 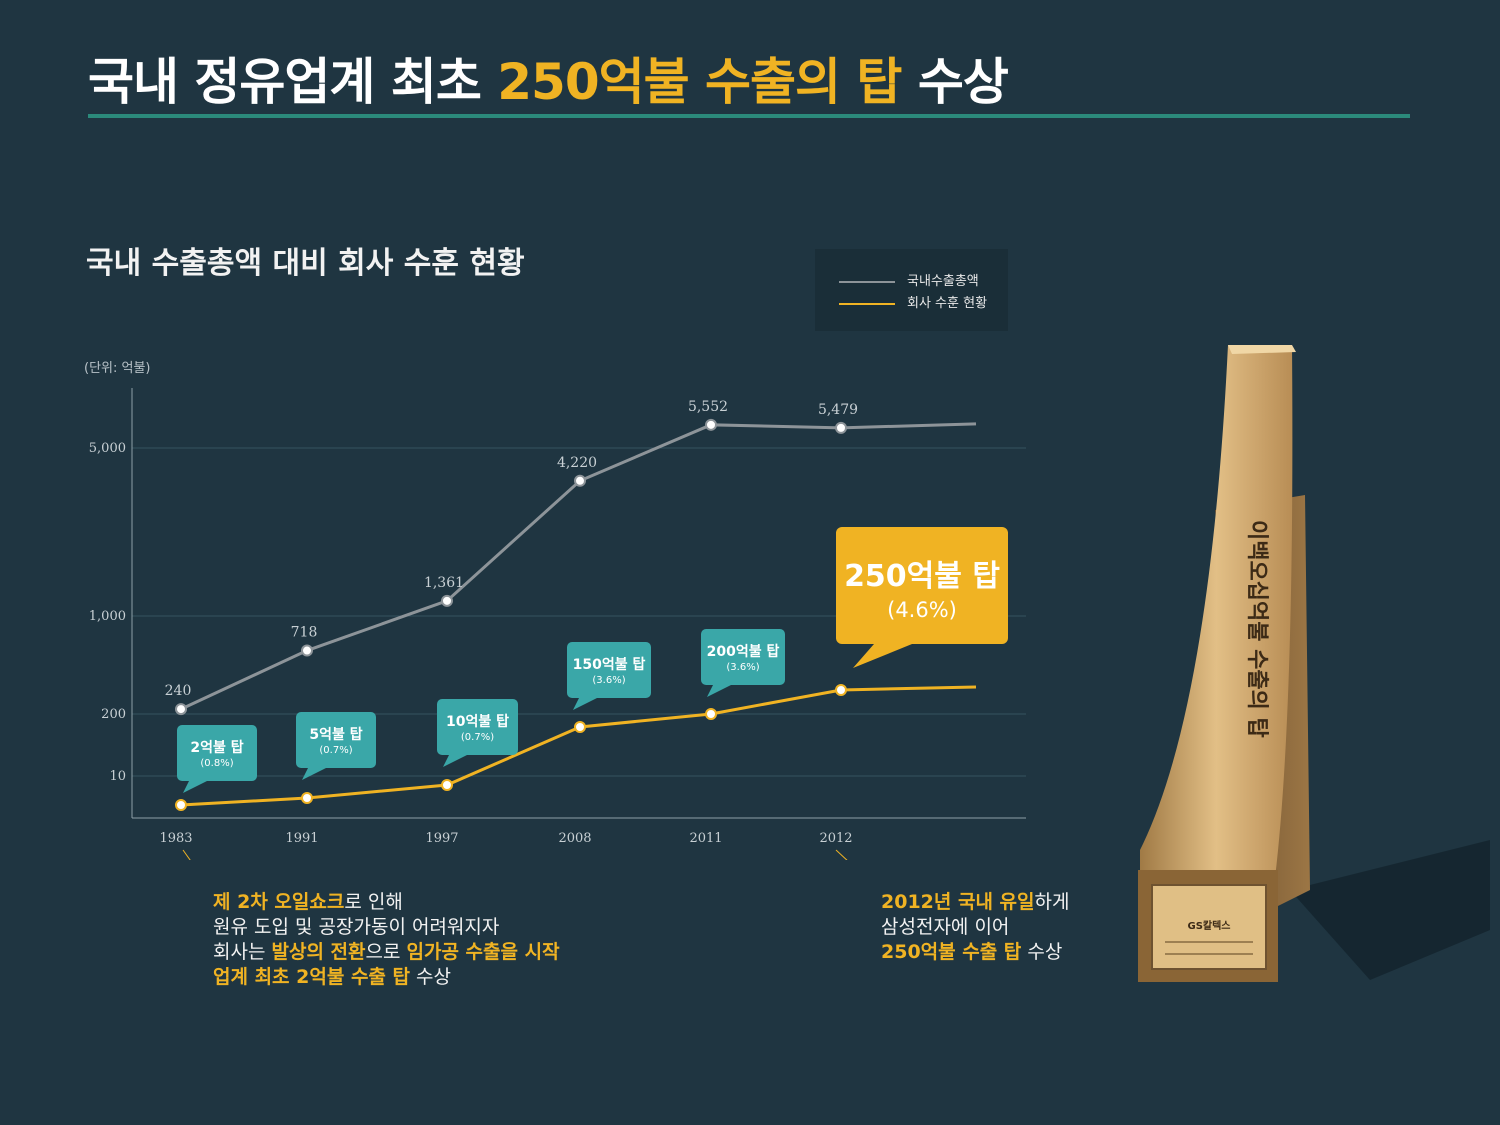 I want to click on note-line: 업계 최초 2억불 수출 탑 수상, so click(x=386, y=977).